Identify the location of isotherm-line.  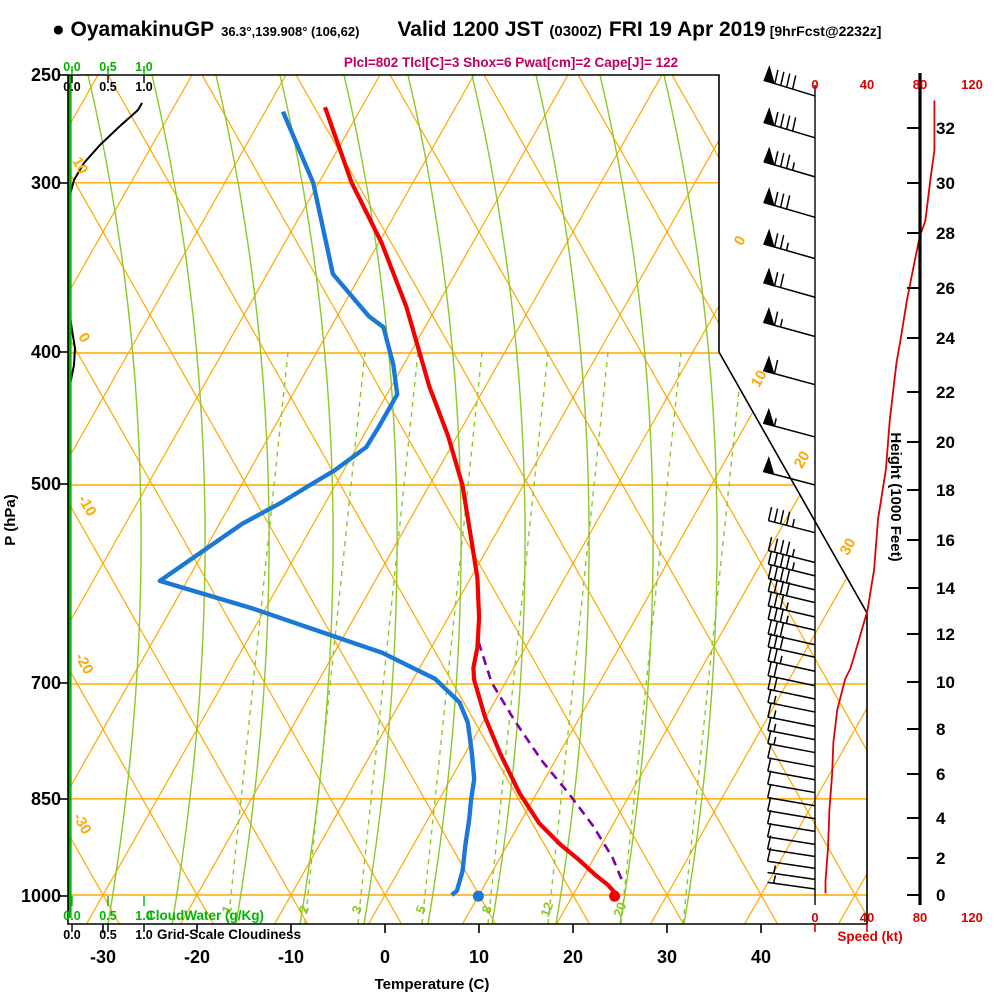
(130, 499).